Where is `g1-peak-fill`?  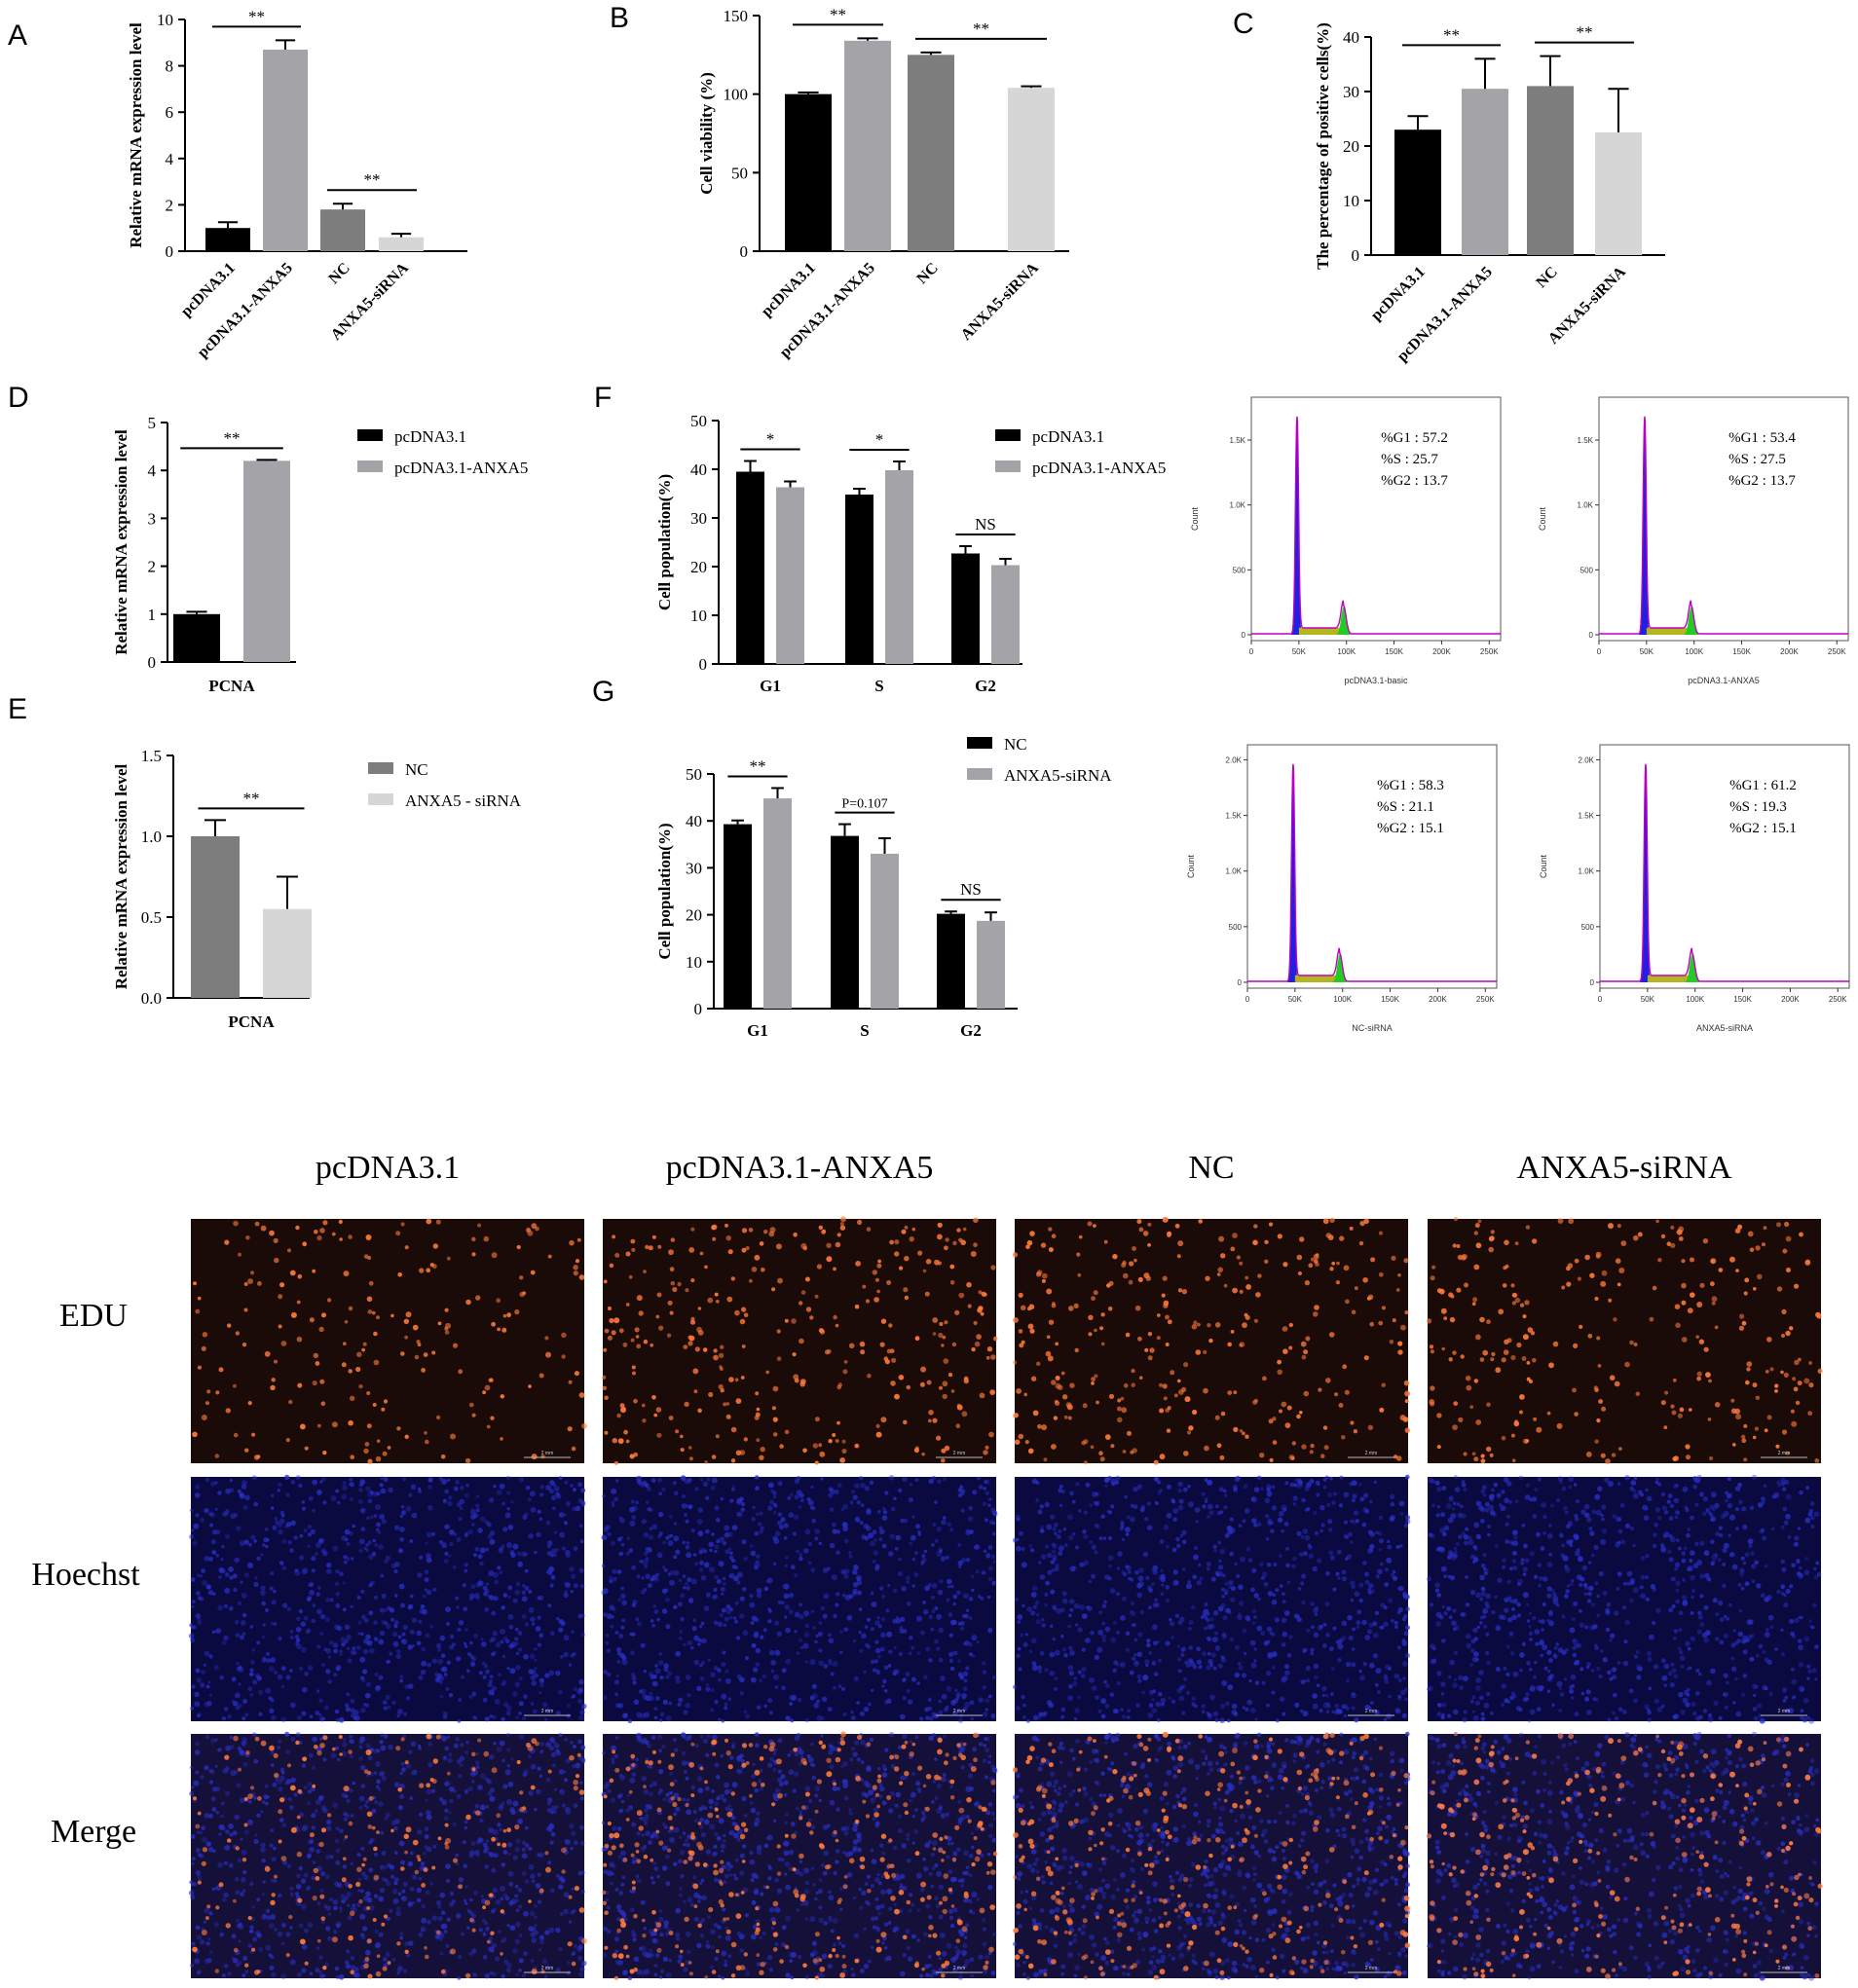 g1-peak-fill is located at coordinates (1297, 526).